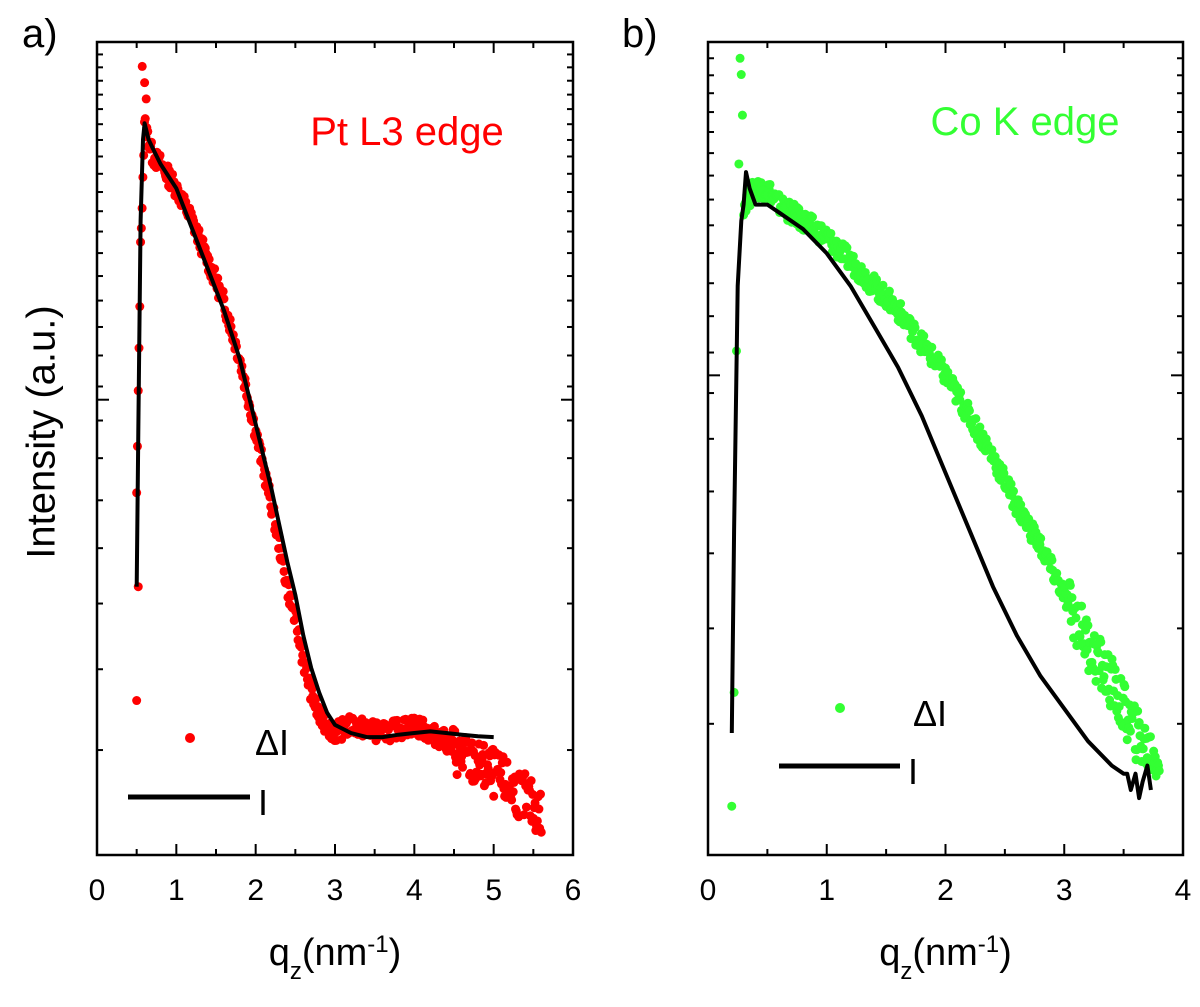 The image size is (1200, 1007). Describe the element at coordinates (573, 890) in the screenshot. I see `x-tick-label: 6` at that location.